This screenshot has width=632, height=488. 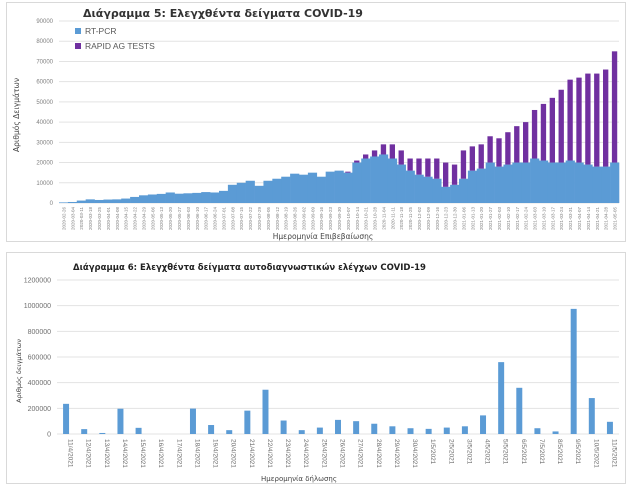 What do you see at coordinates (143, 219) in the screenshot?
I see `x-tick-label: 2020-04-29` at bounding box center [143, 219].